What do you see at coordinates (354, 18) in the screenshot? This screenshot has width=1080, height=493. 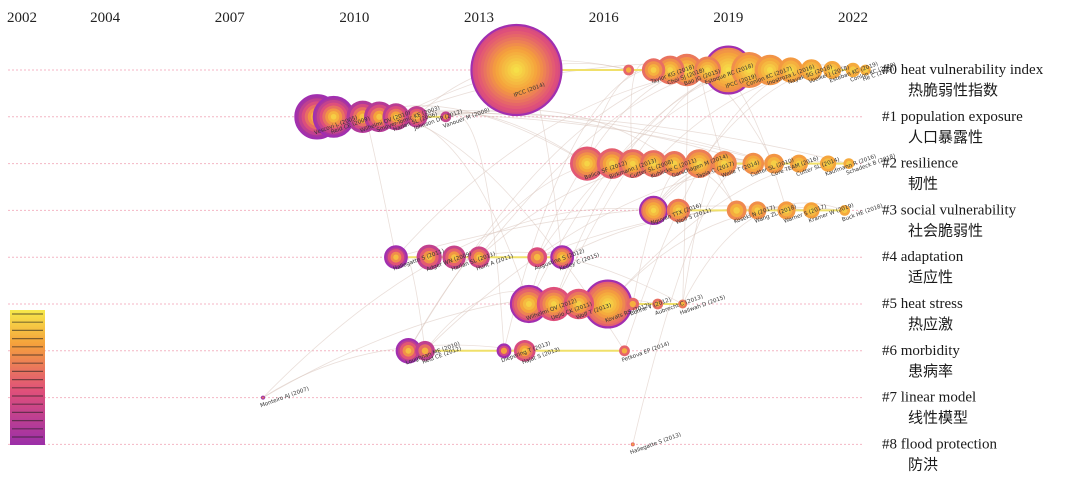 I see `year-label-2010: 2010` at bounding box center [354, 18].